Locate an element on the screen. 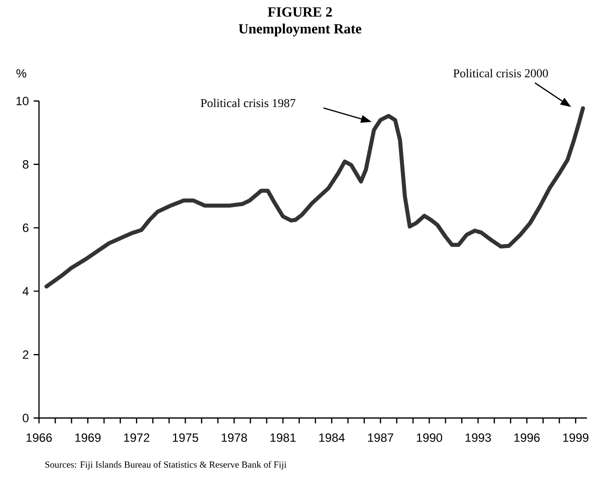 The height and width of the screenshot is (480, 596). x-tick-label: 1978 is located at coordinates (234, 437).